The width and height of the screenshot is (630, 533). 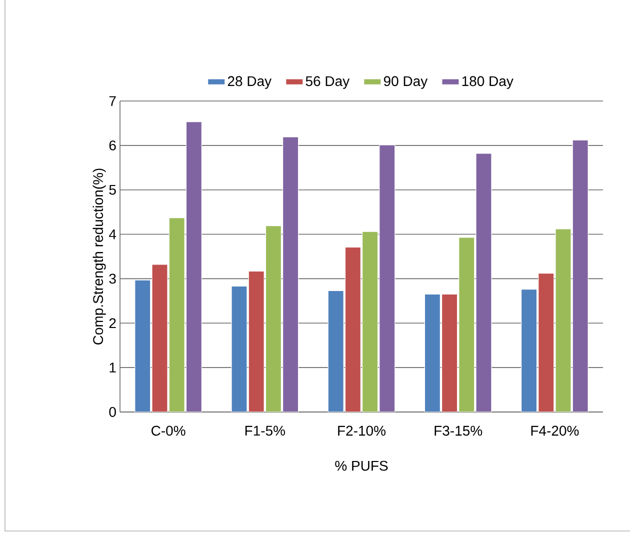 What do you see at coordinates (265, 431) in the screenshot?
I see `x-tick-label: F1-5%` at bounding box center [265, 431].